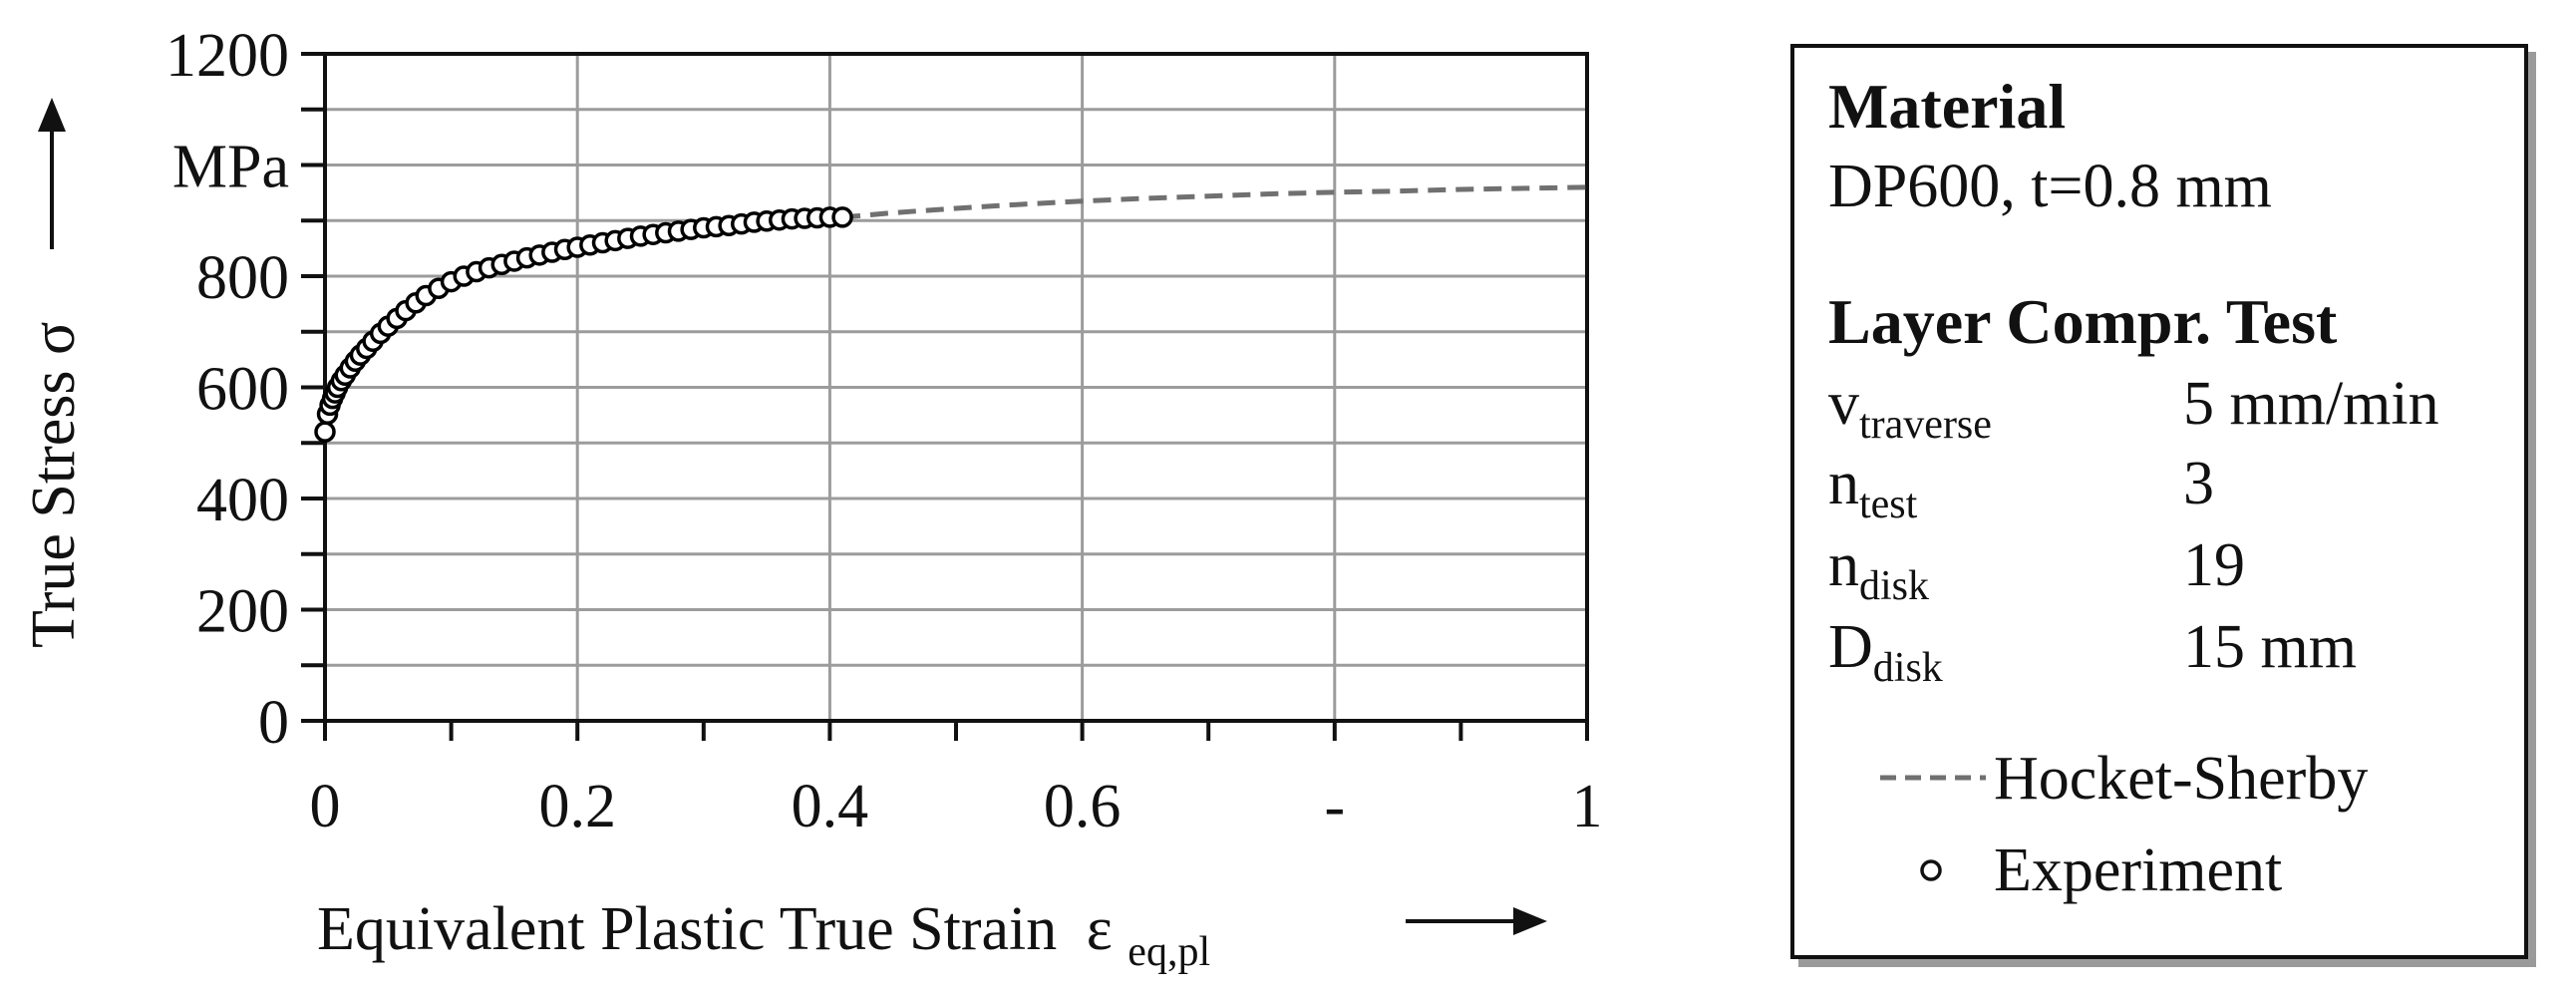 Image resolution: width=2576 pixels, height=999 pixels. Describe the element at coordinates (2050, 186) in the screenshot. I see `material-value: DP600, t=0.8 mm` at that location.